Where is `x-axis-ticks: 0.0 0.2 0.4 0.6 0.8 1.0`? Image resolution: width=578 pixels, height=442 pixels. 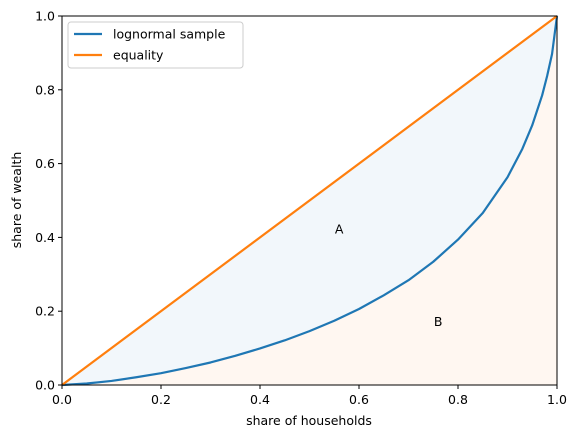
x-axis-ticks: 0.0 0.2 0.4 0.6 0.8 1.0 is located at coordinates (309, 396).